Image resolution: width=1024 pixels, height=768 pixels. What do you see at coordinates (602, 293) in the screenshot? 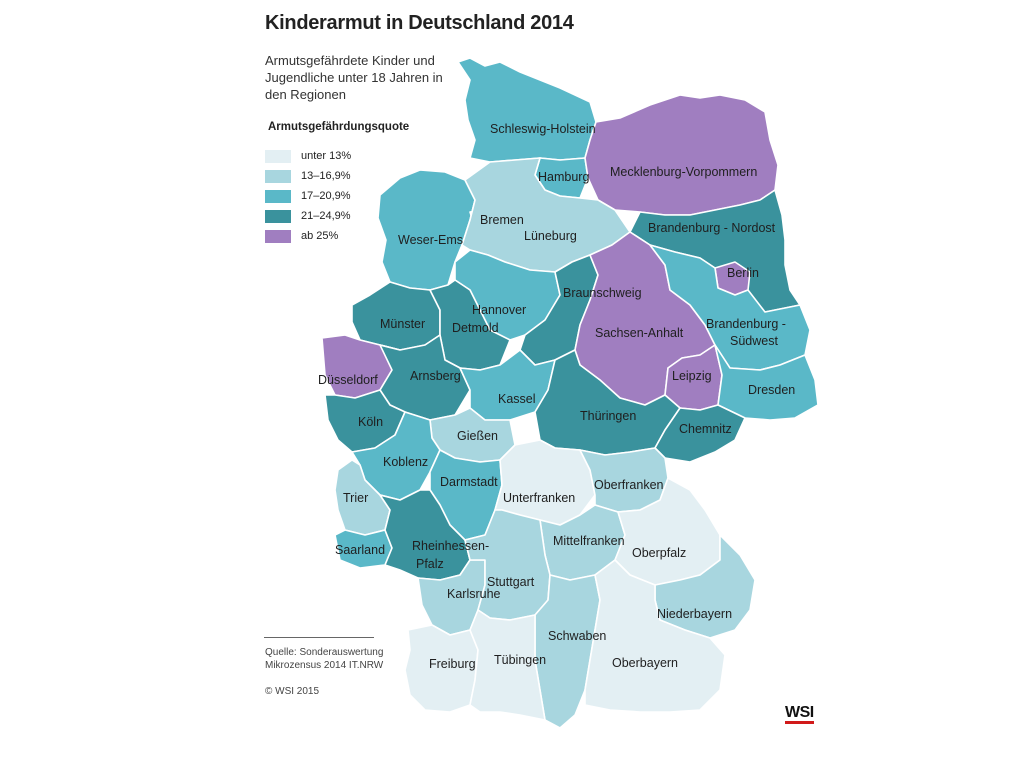
I see `label-braunschweig: Braunschweig` at bounding box center [602, 293].